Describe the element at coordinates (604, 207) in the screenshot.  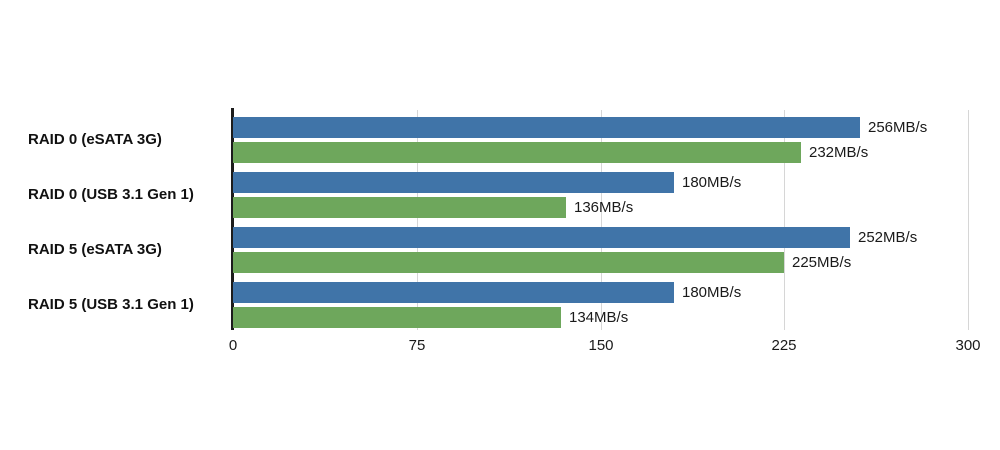
I see `bar-value-label: 136MB/s` at that location.